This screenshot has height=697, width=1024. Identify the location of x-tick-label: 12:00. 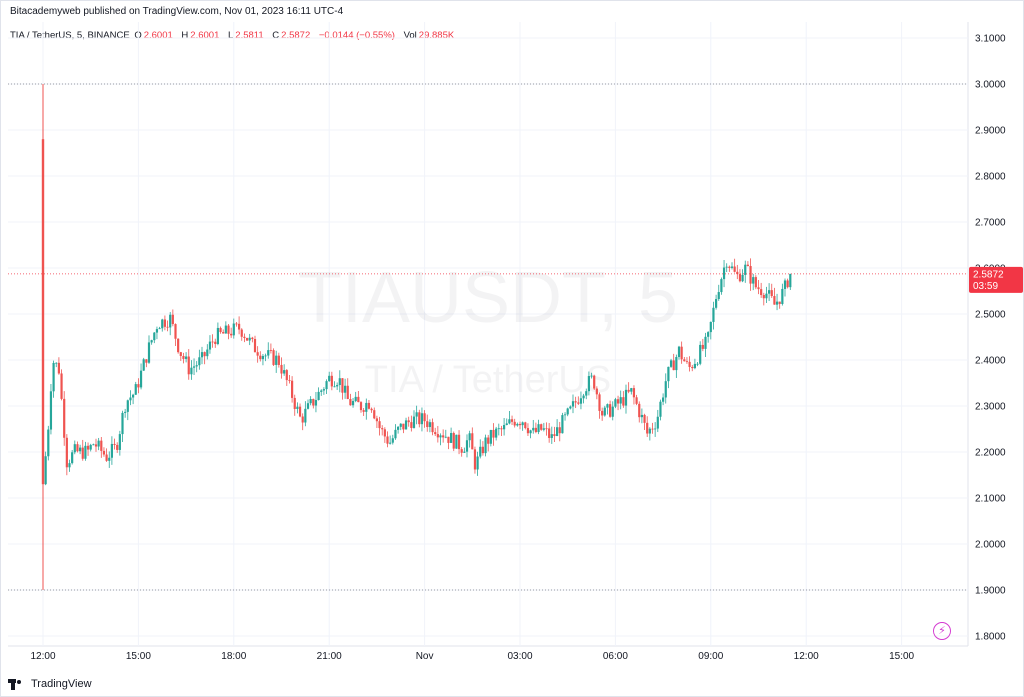
(806, 656).